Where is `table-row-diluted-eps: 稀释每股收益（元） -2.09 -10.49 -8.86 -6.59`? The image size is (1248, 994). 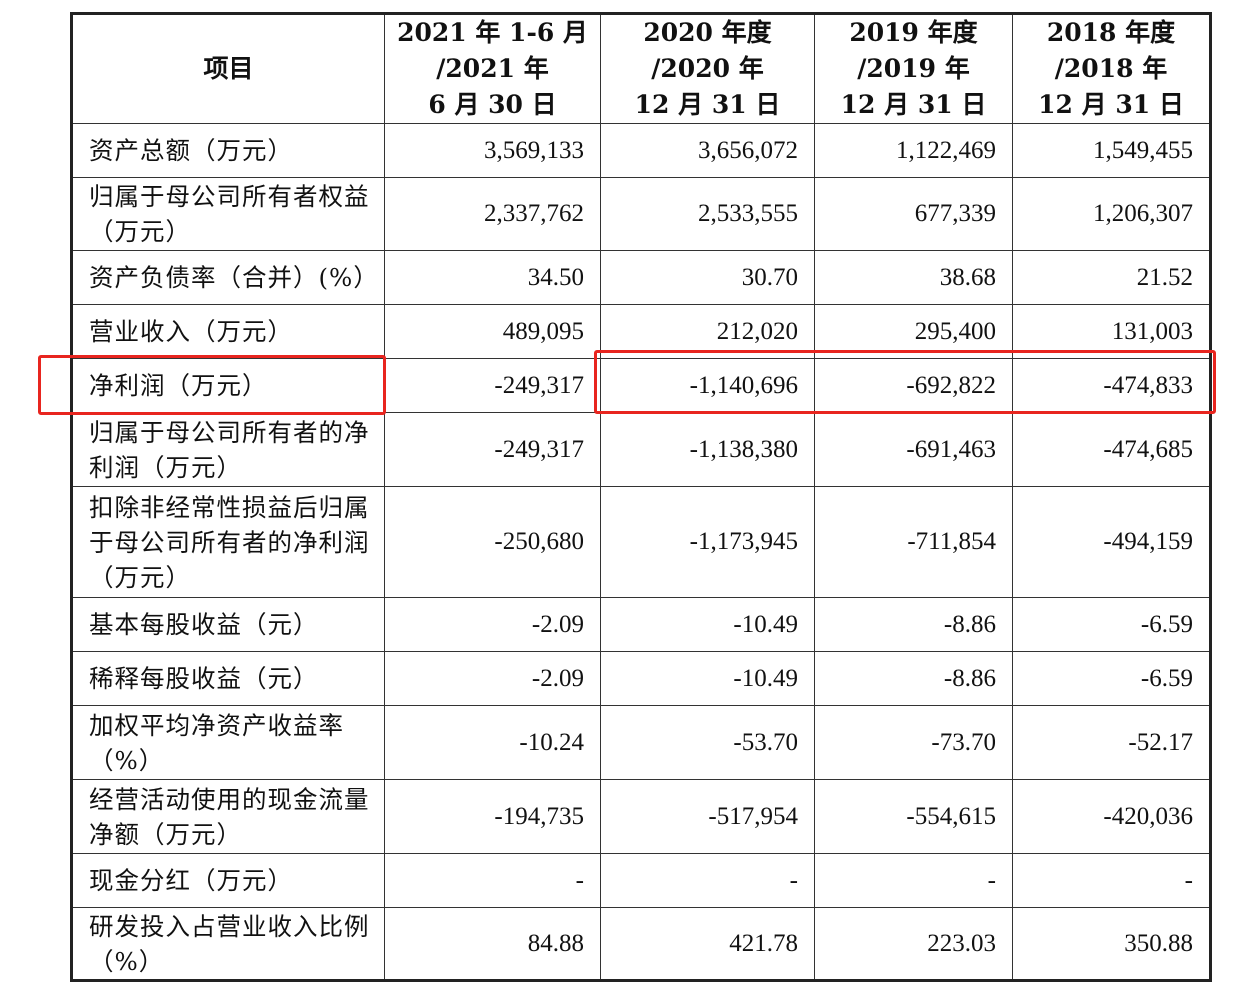
table-row-diluted-eps: 稀释每股收益（元） -2.09 -10.49 -8.86 -6.59 is located at coordinates (641, 678).